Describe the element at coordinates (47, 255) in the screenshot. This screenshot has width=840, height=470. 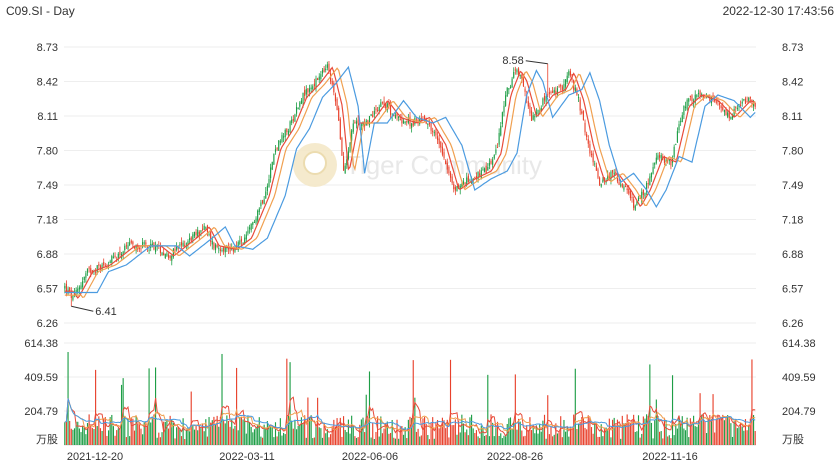
I see `price-tick-left: 6.88` at that location.